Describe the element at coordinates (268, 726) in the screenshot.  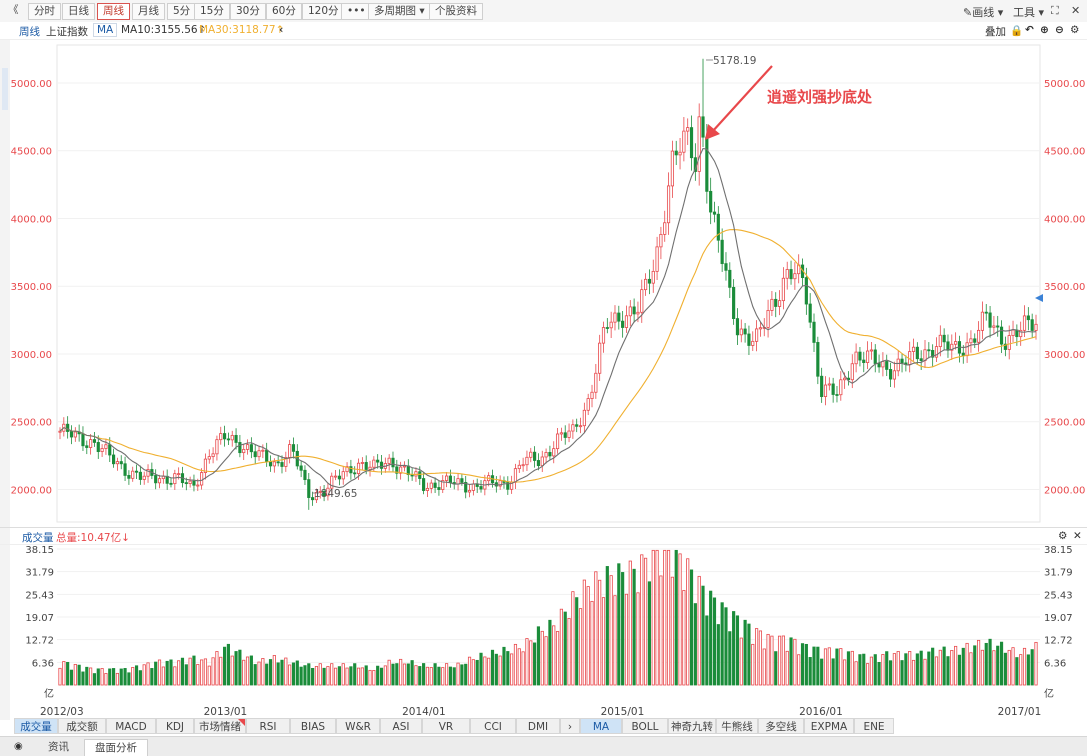
I see `indicator-tab: RSI` at that location.